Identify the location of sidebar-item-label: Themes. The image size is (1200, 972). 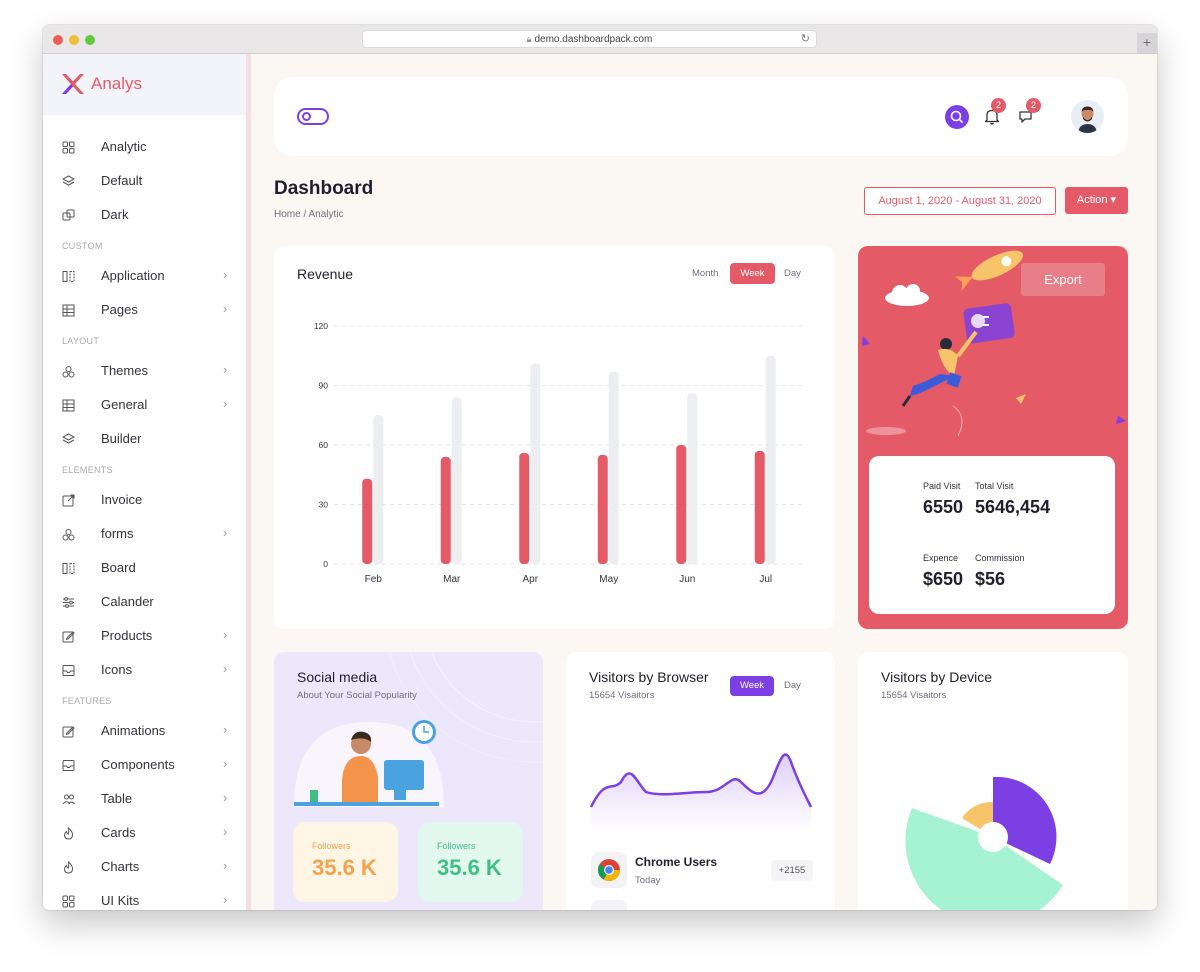
(124, 370).